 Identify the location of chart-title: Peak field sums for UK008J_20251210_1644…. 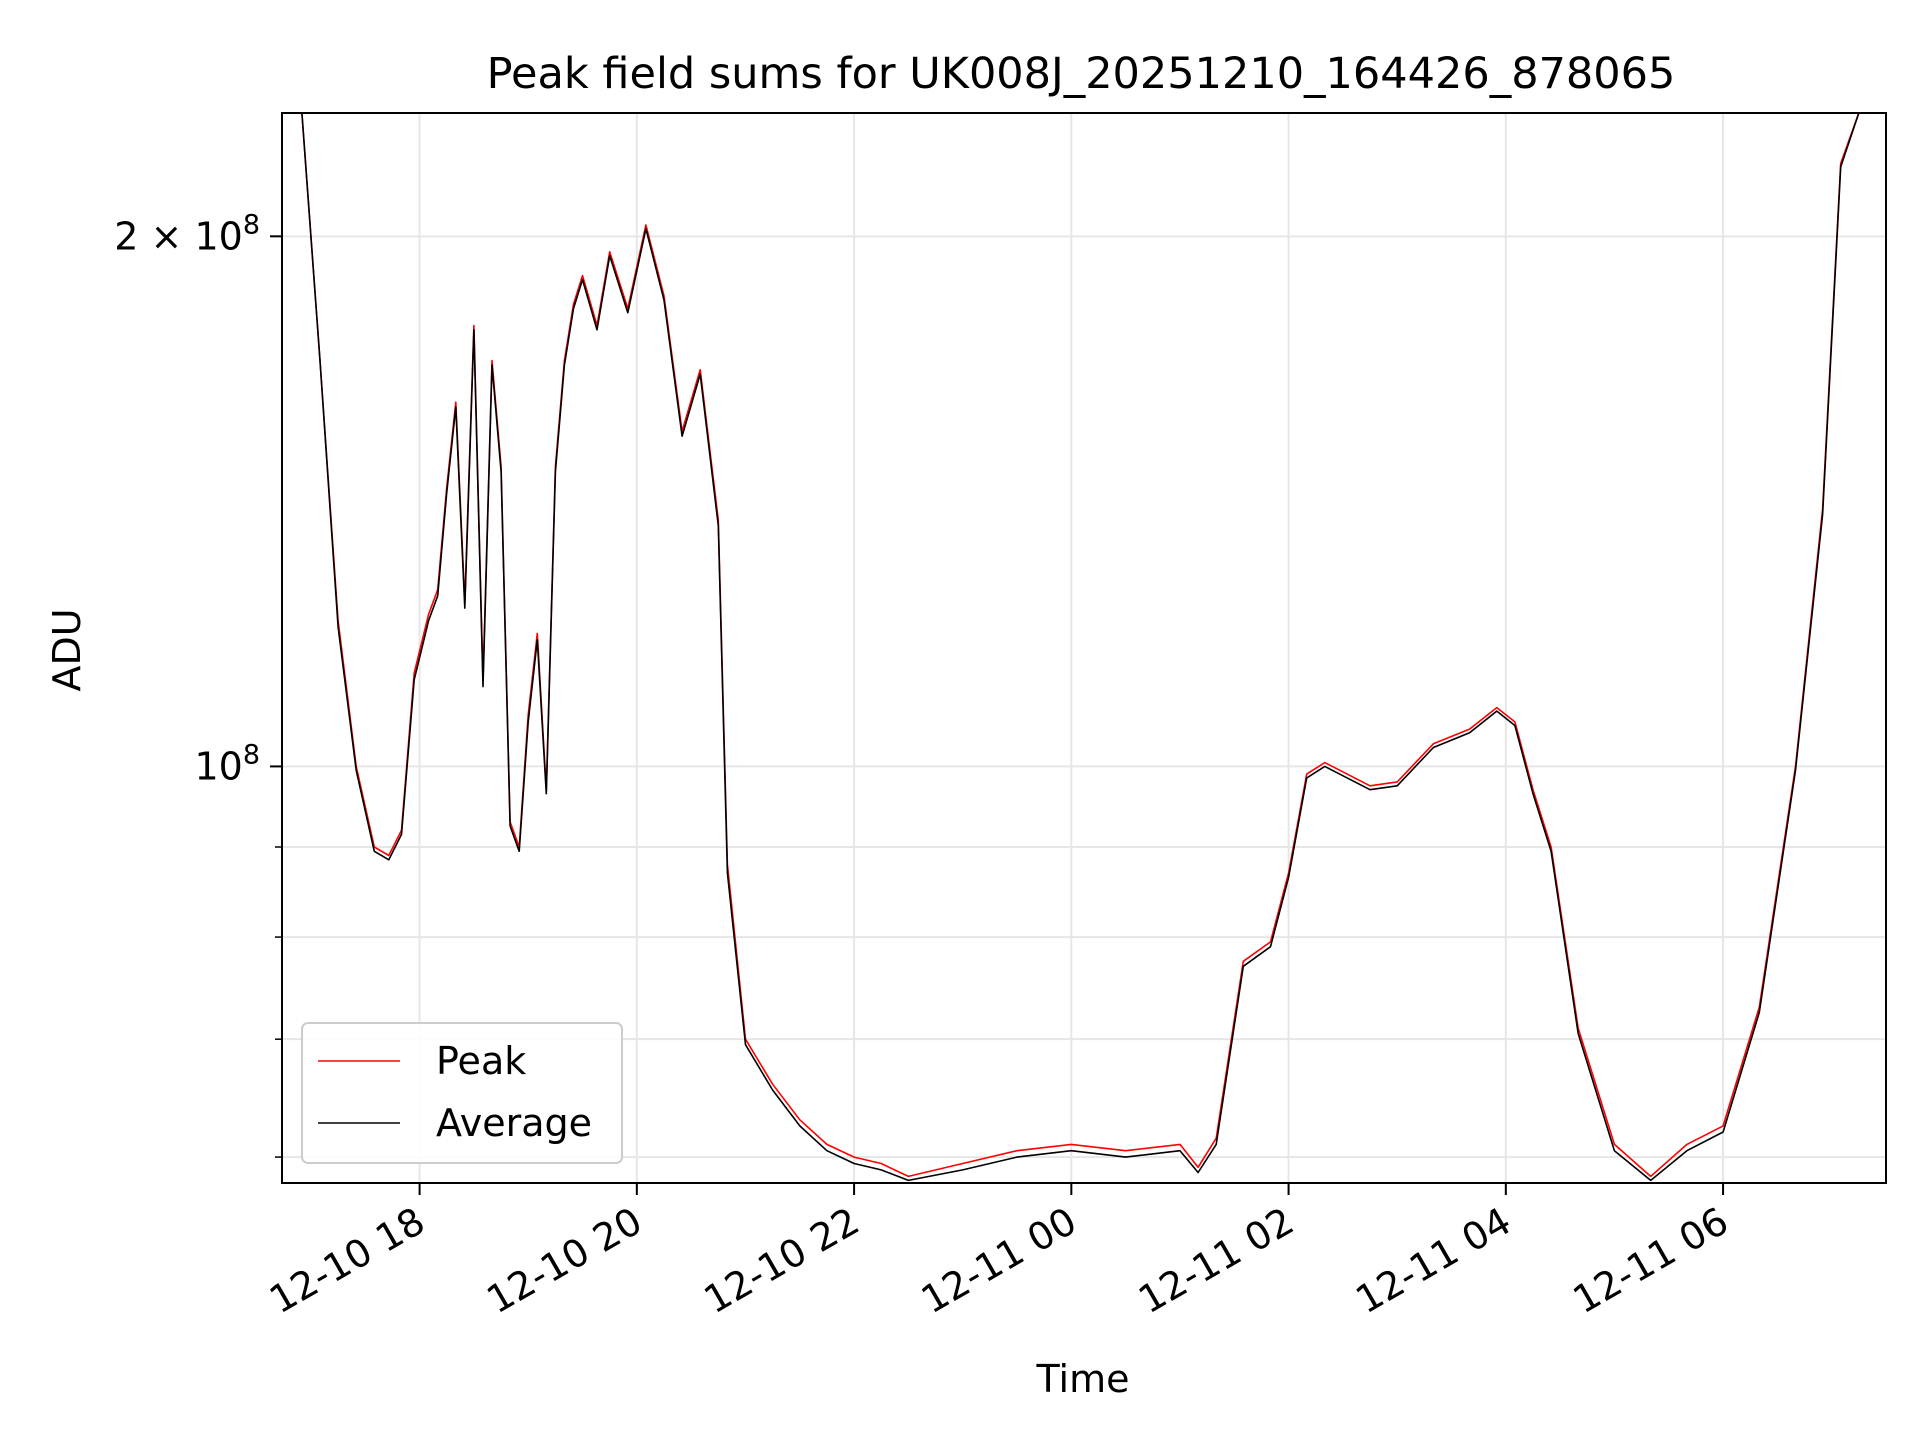
(1081, 74).